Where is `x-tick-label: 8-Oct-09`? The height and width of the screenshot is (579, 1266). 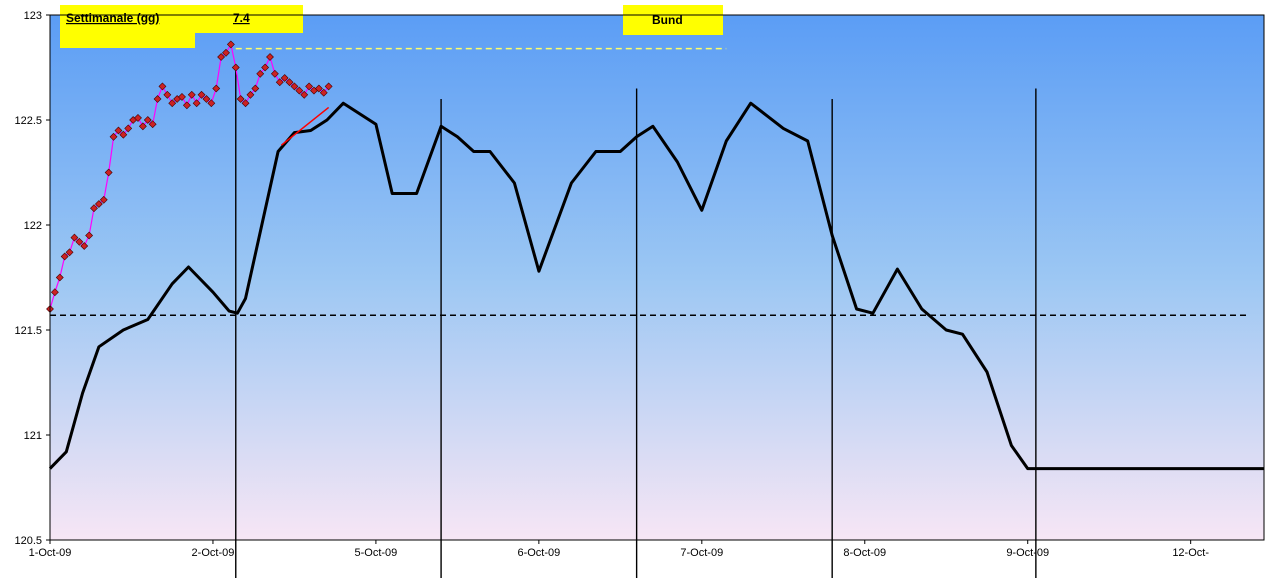
x-tick-label: 8-Oct-09 is located at coordinates (864, 553).